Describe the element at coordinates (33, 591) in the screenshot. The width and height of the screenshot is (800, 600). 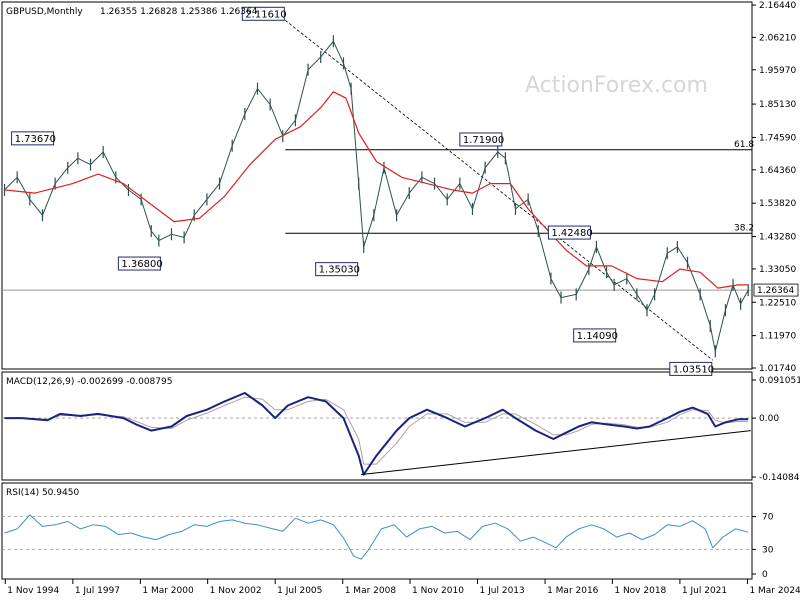
I see `x-tick-label: 1 Nov 1994` at that location.